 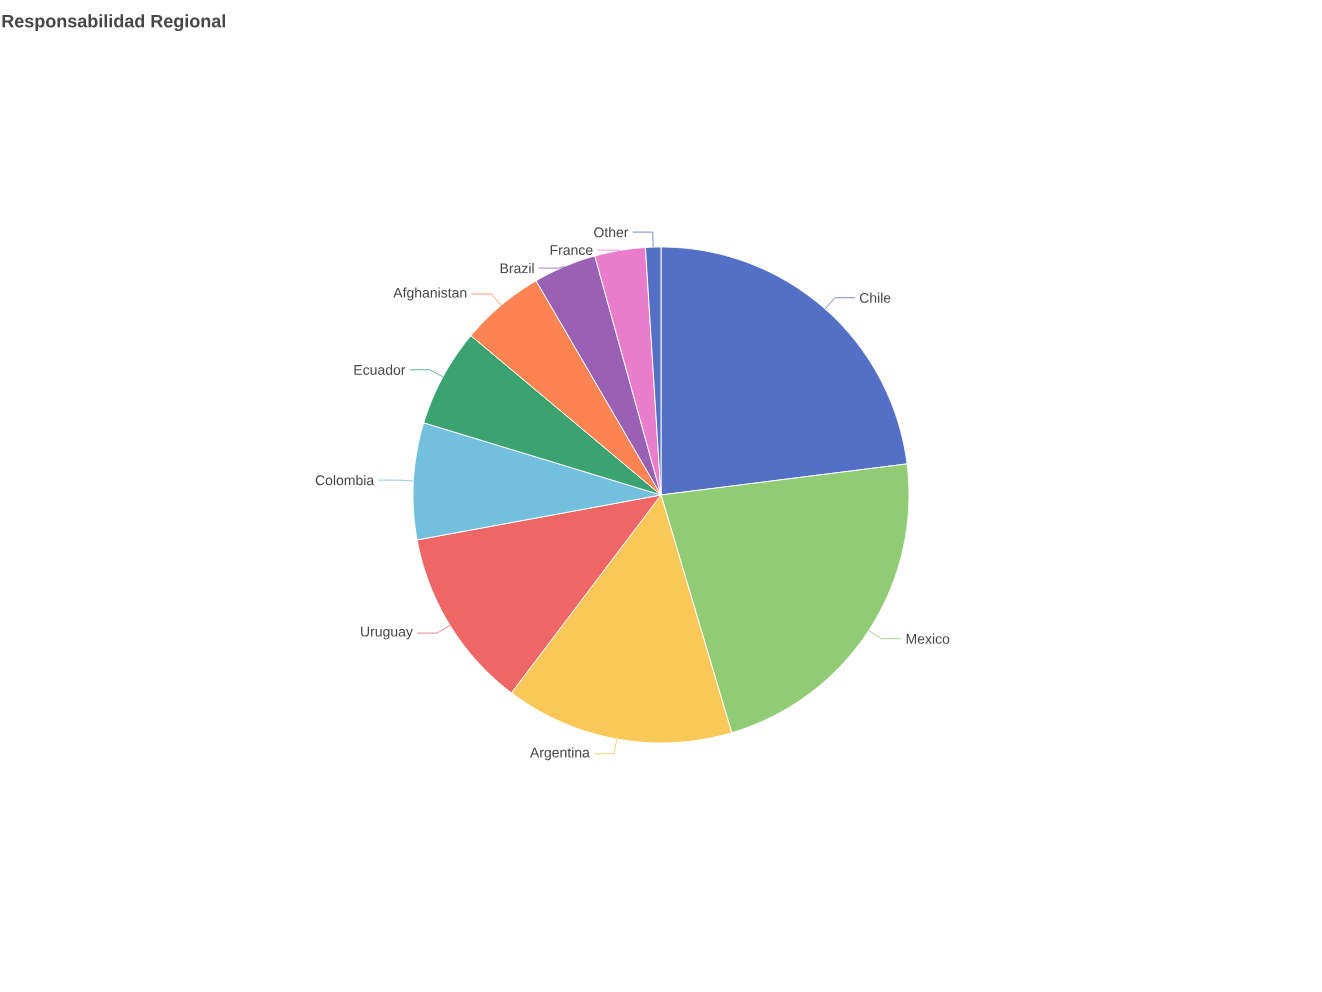 What do you see at coordinates (380, 369) in the screenshot?
I see `slice-label: Ecuador` at bounding box center [380, 369].